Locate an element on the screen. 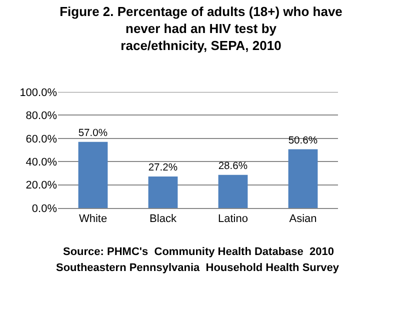  x-tick-label: Black is located at coordinates (163, 219).